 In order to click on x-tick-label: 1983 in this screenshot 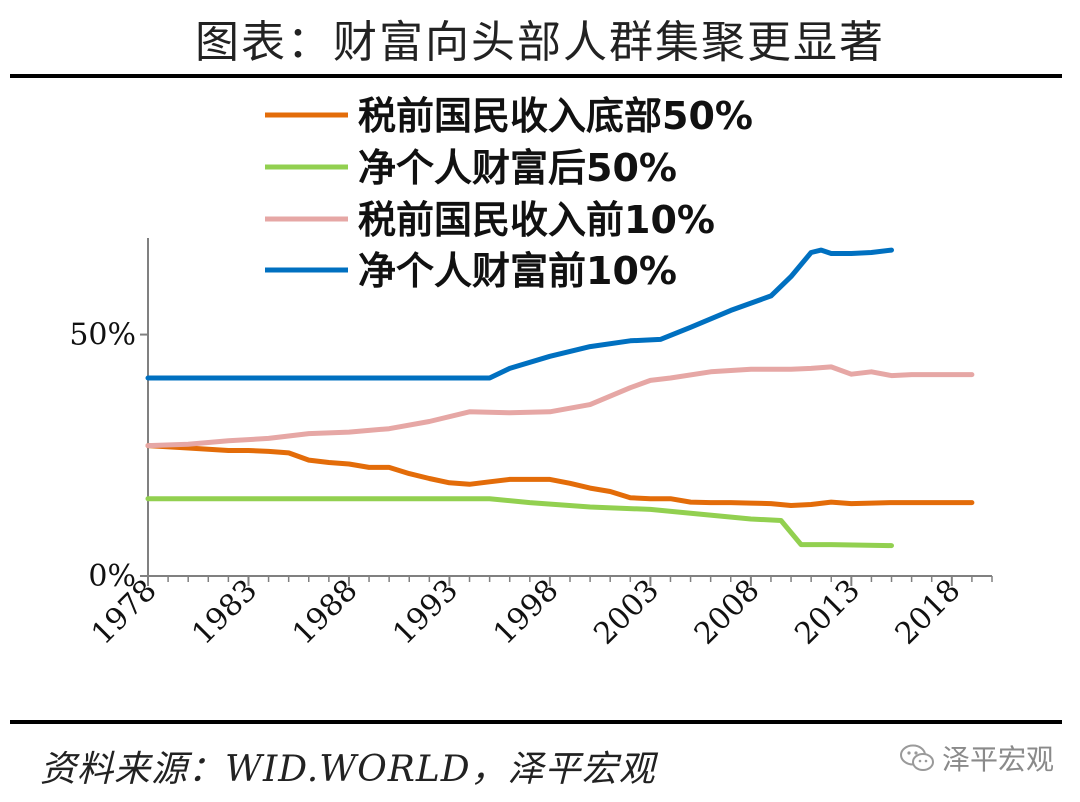, I will do `click(224, 612)`.